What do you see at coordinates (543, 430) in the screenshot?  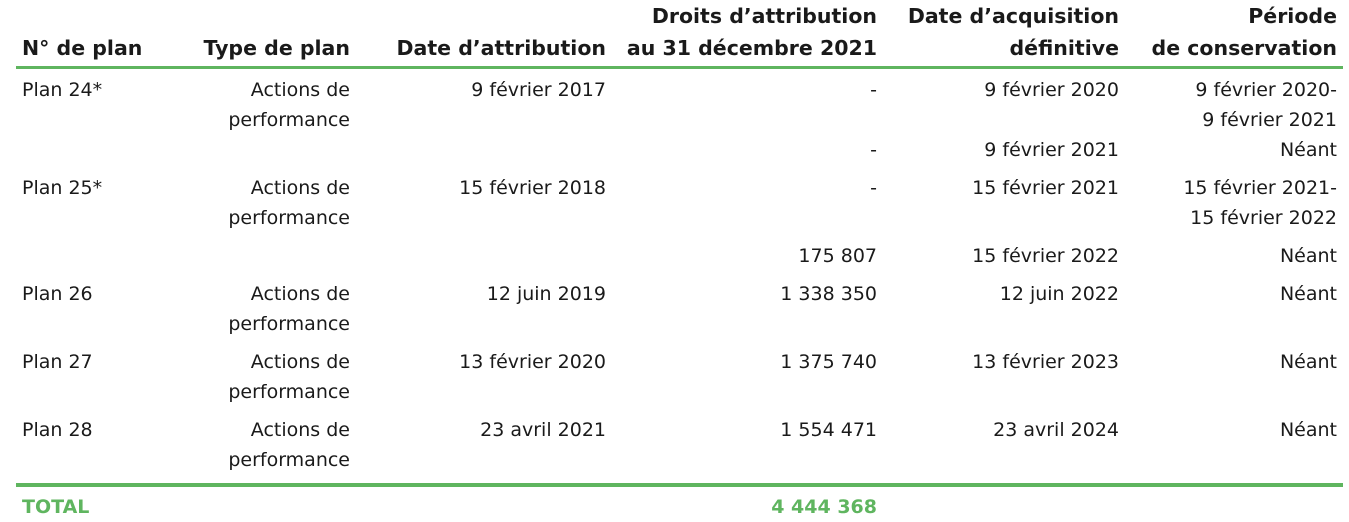 I see `cell-grant-date: 23 avril 2021` at bounding box center [543, 430].